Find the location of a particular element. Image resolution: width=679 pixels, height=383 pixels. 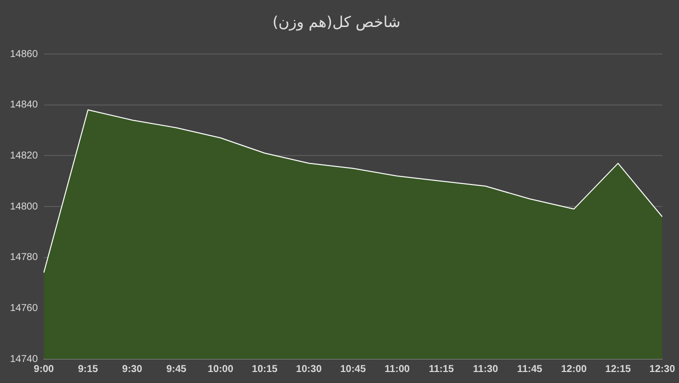

x-tick-label: 11:30 is located at coordinates (485, 369).